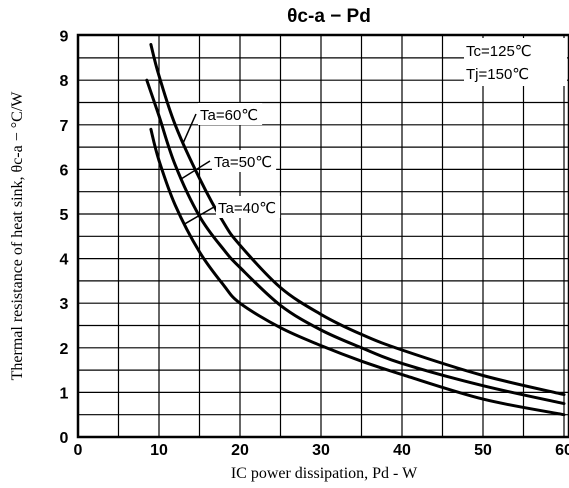  Describe the element at coordinates (562, 450) in the screenshot. I see `x-tick-label: 60` at that location.